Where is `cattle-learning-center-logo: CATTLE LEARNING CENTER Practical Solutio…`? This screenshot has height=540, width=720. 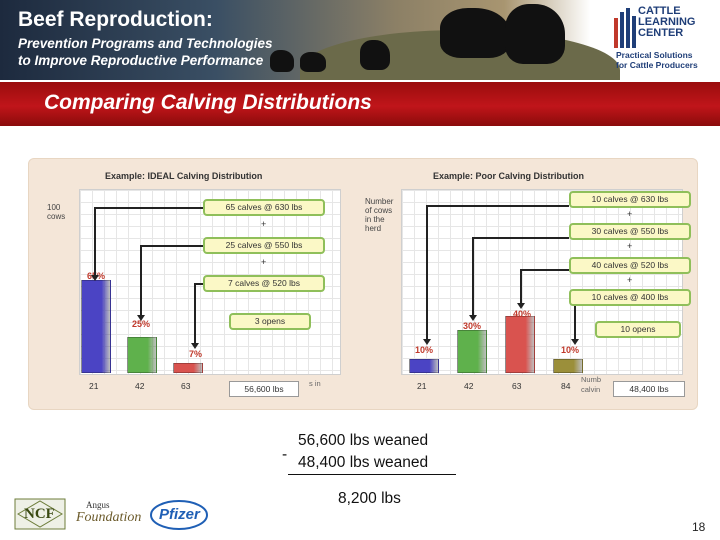
cattle-learning-center-logo: CATTLE LEARNING CENTER Practical Solutio… is located at coordinates (663, 38).